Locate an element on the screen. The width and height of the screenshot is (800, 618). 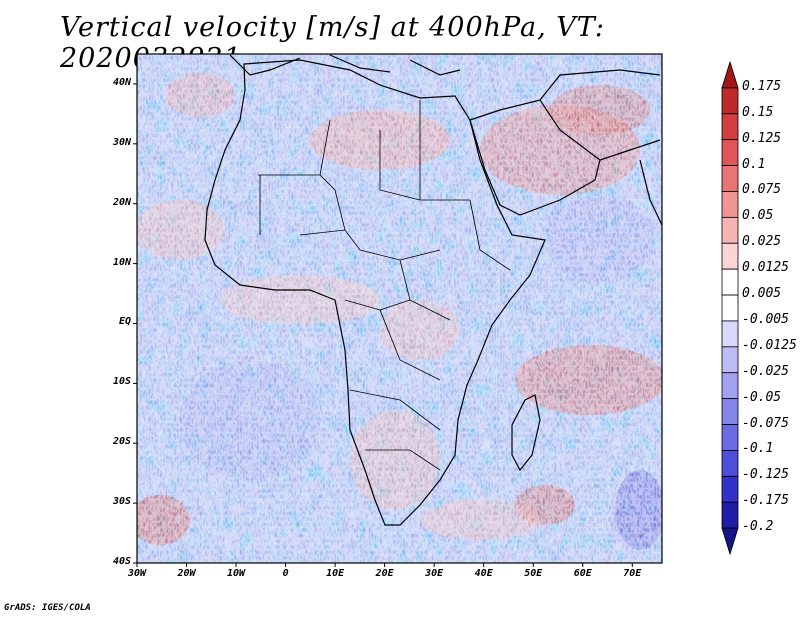
colorbar-label: -0.025 is located at coordinates (765, 371).